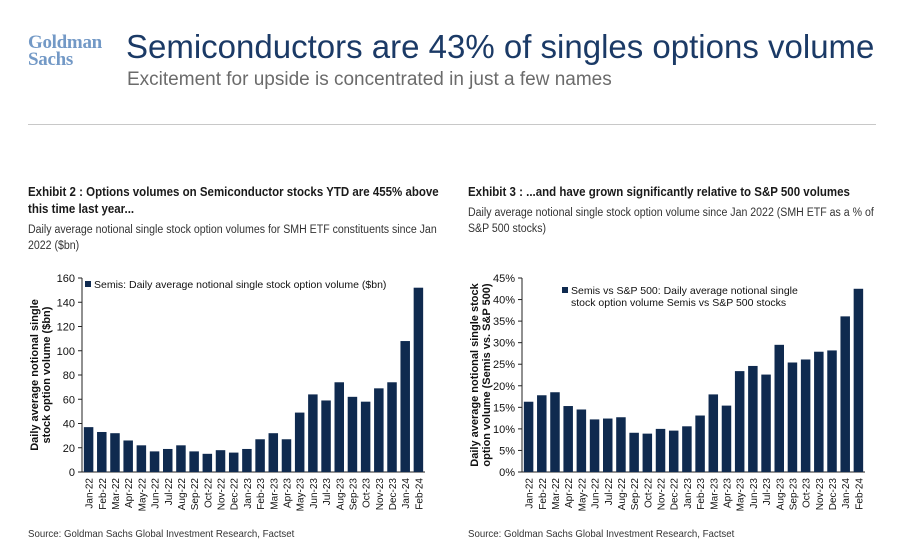 The image size is (900, 558). Describe the element at coordinates (504, 430) in the screenshot. I see `y-tick-label: 10%` at that location.